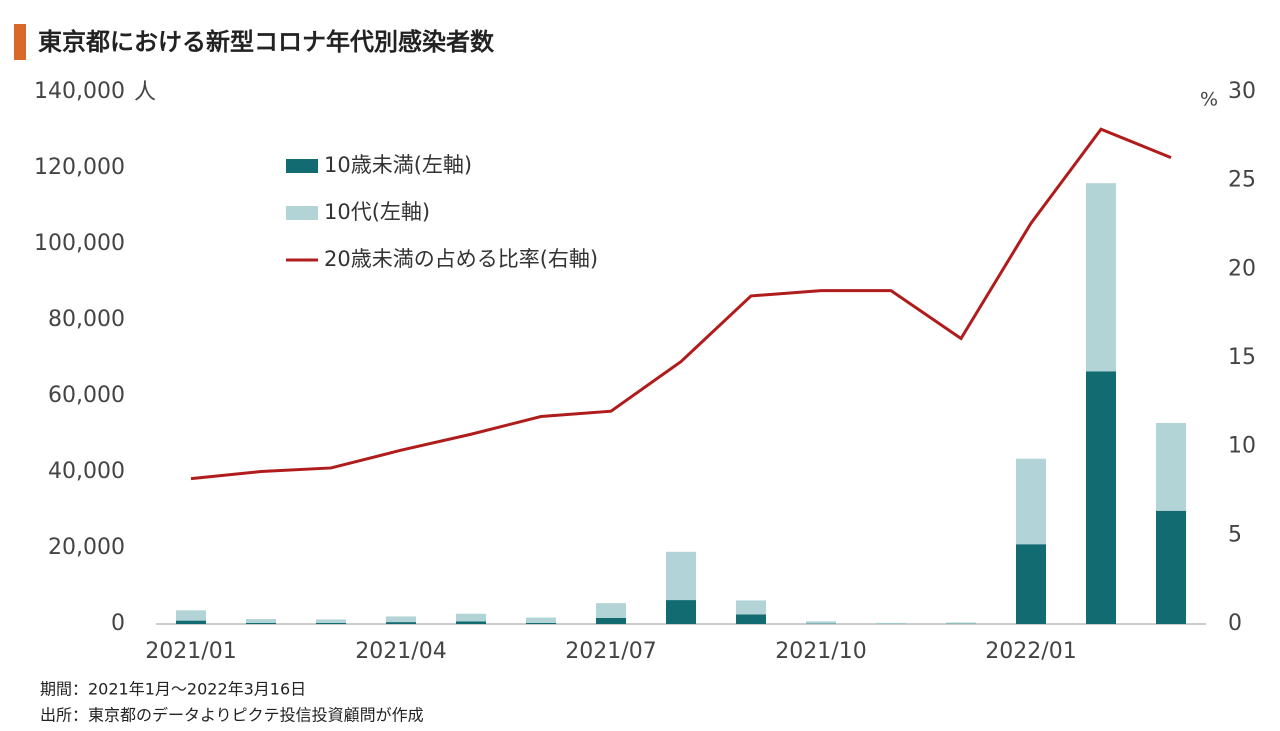 The image size is (1280, 731). I want to click on x-tick-label: 2021/07, so click(610, 651).